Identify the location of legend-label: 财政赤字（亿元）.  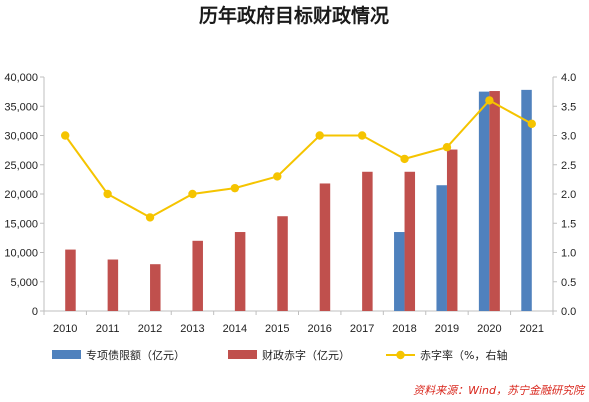
(306, 355).